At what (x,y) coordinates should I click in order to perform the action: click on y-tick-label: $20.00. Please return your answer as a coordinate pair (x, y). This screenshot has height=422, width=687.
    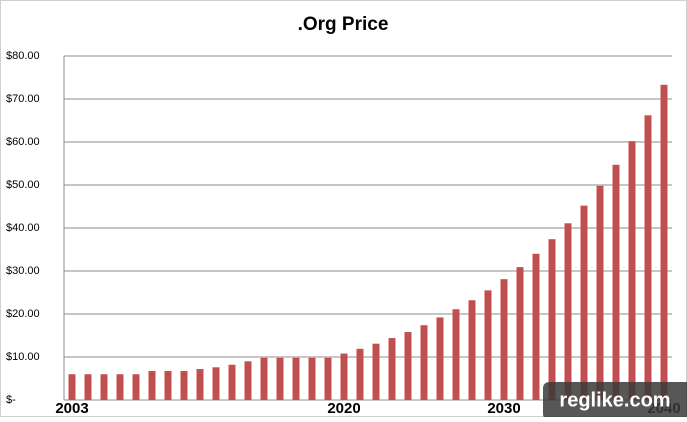
    Looking at the image, I should click on (23, 314).